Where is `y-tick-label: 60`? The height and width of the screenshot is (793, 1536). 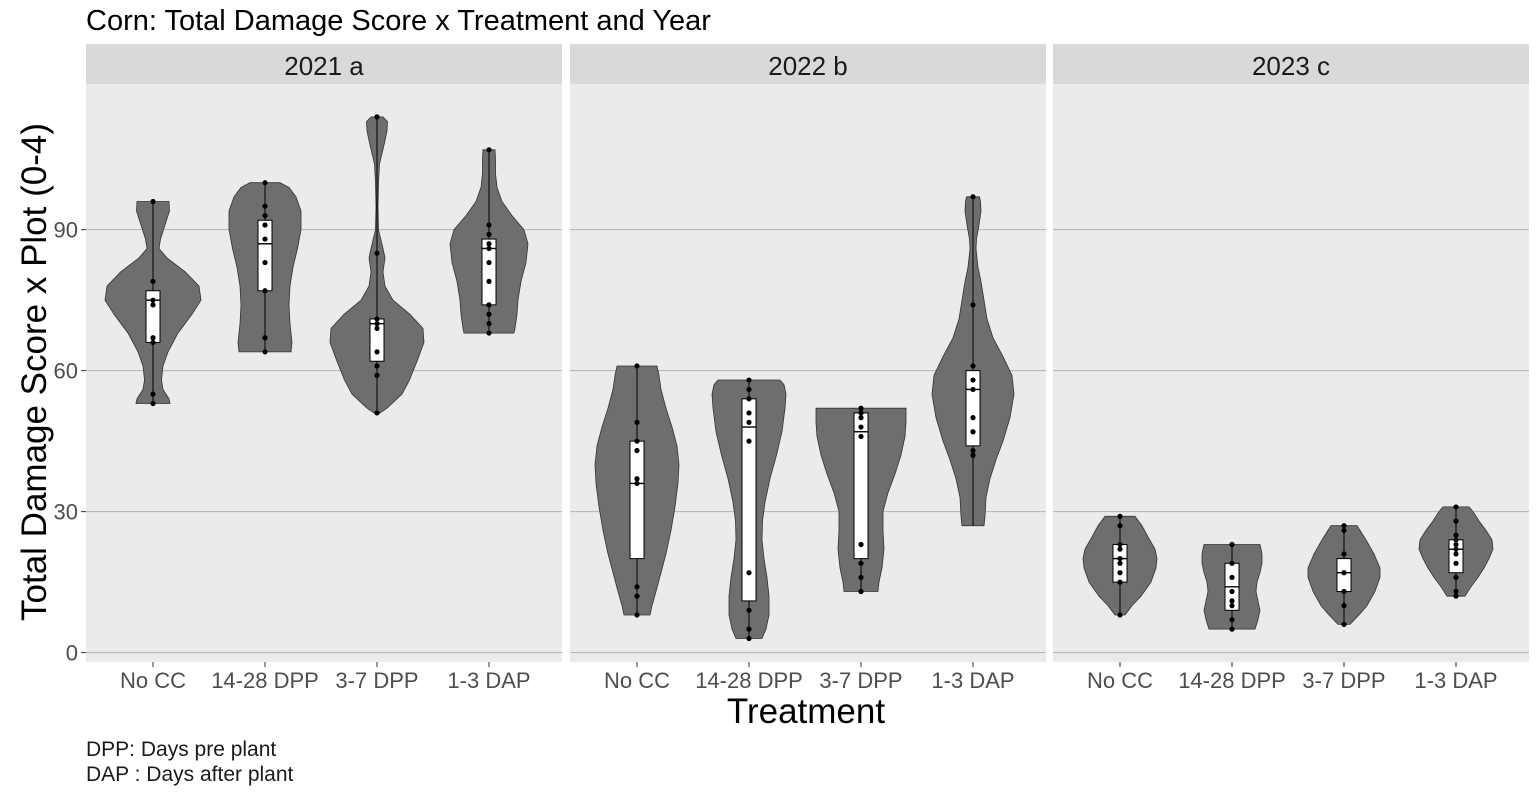 y-tick-label: 60 is located at coordinates (66, 371).